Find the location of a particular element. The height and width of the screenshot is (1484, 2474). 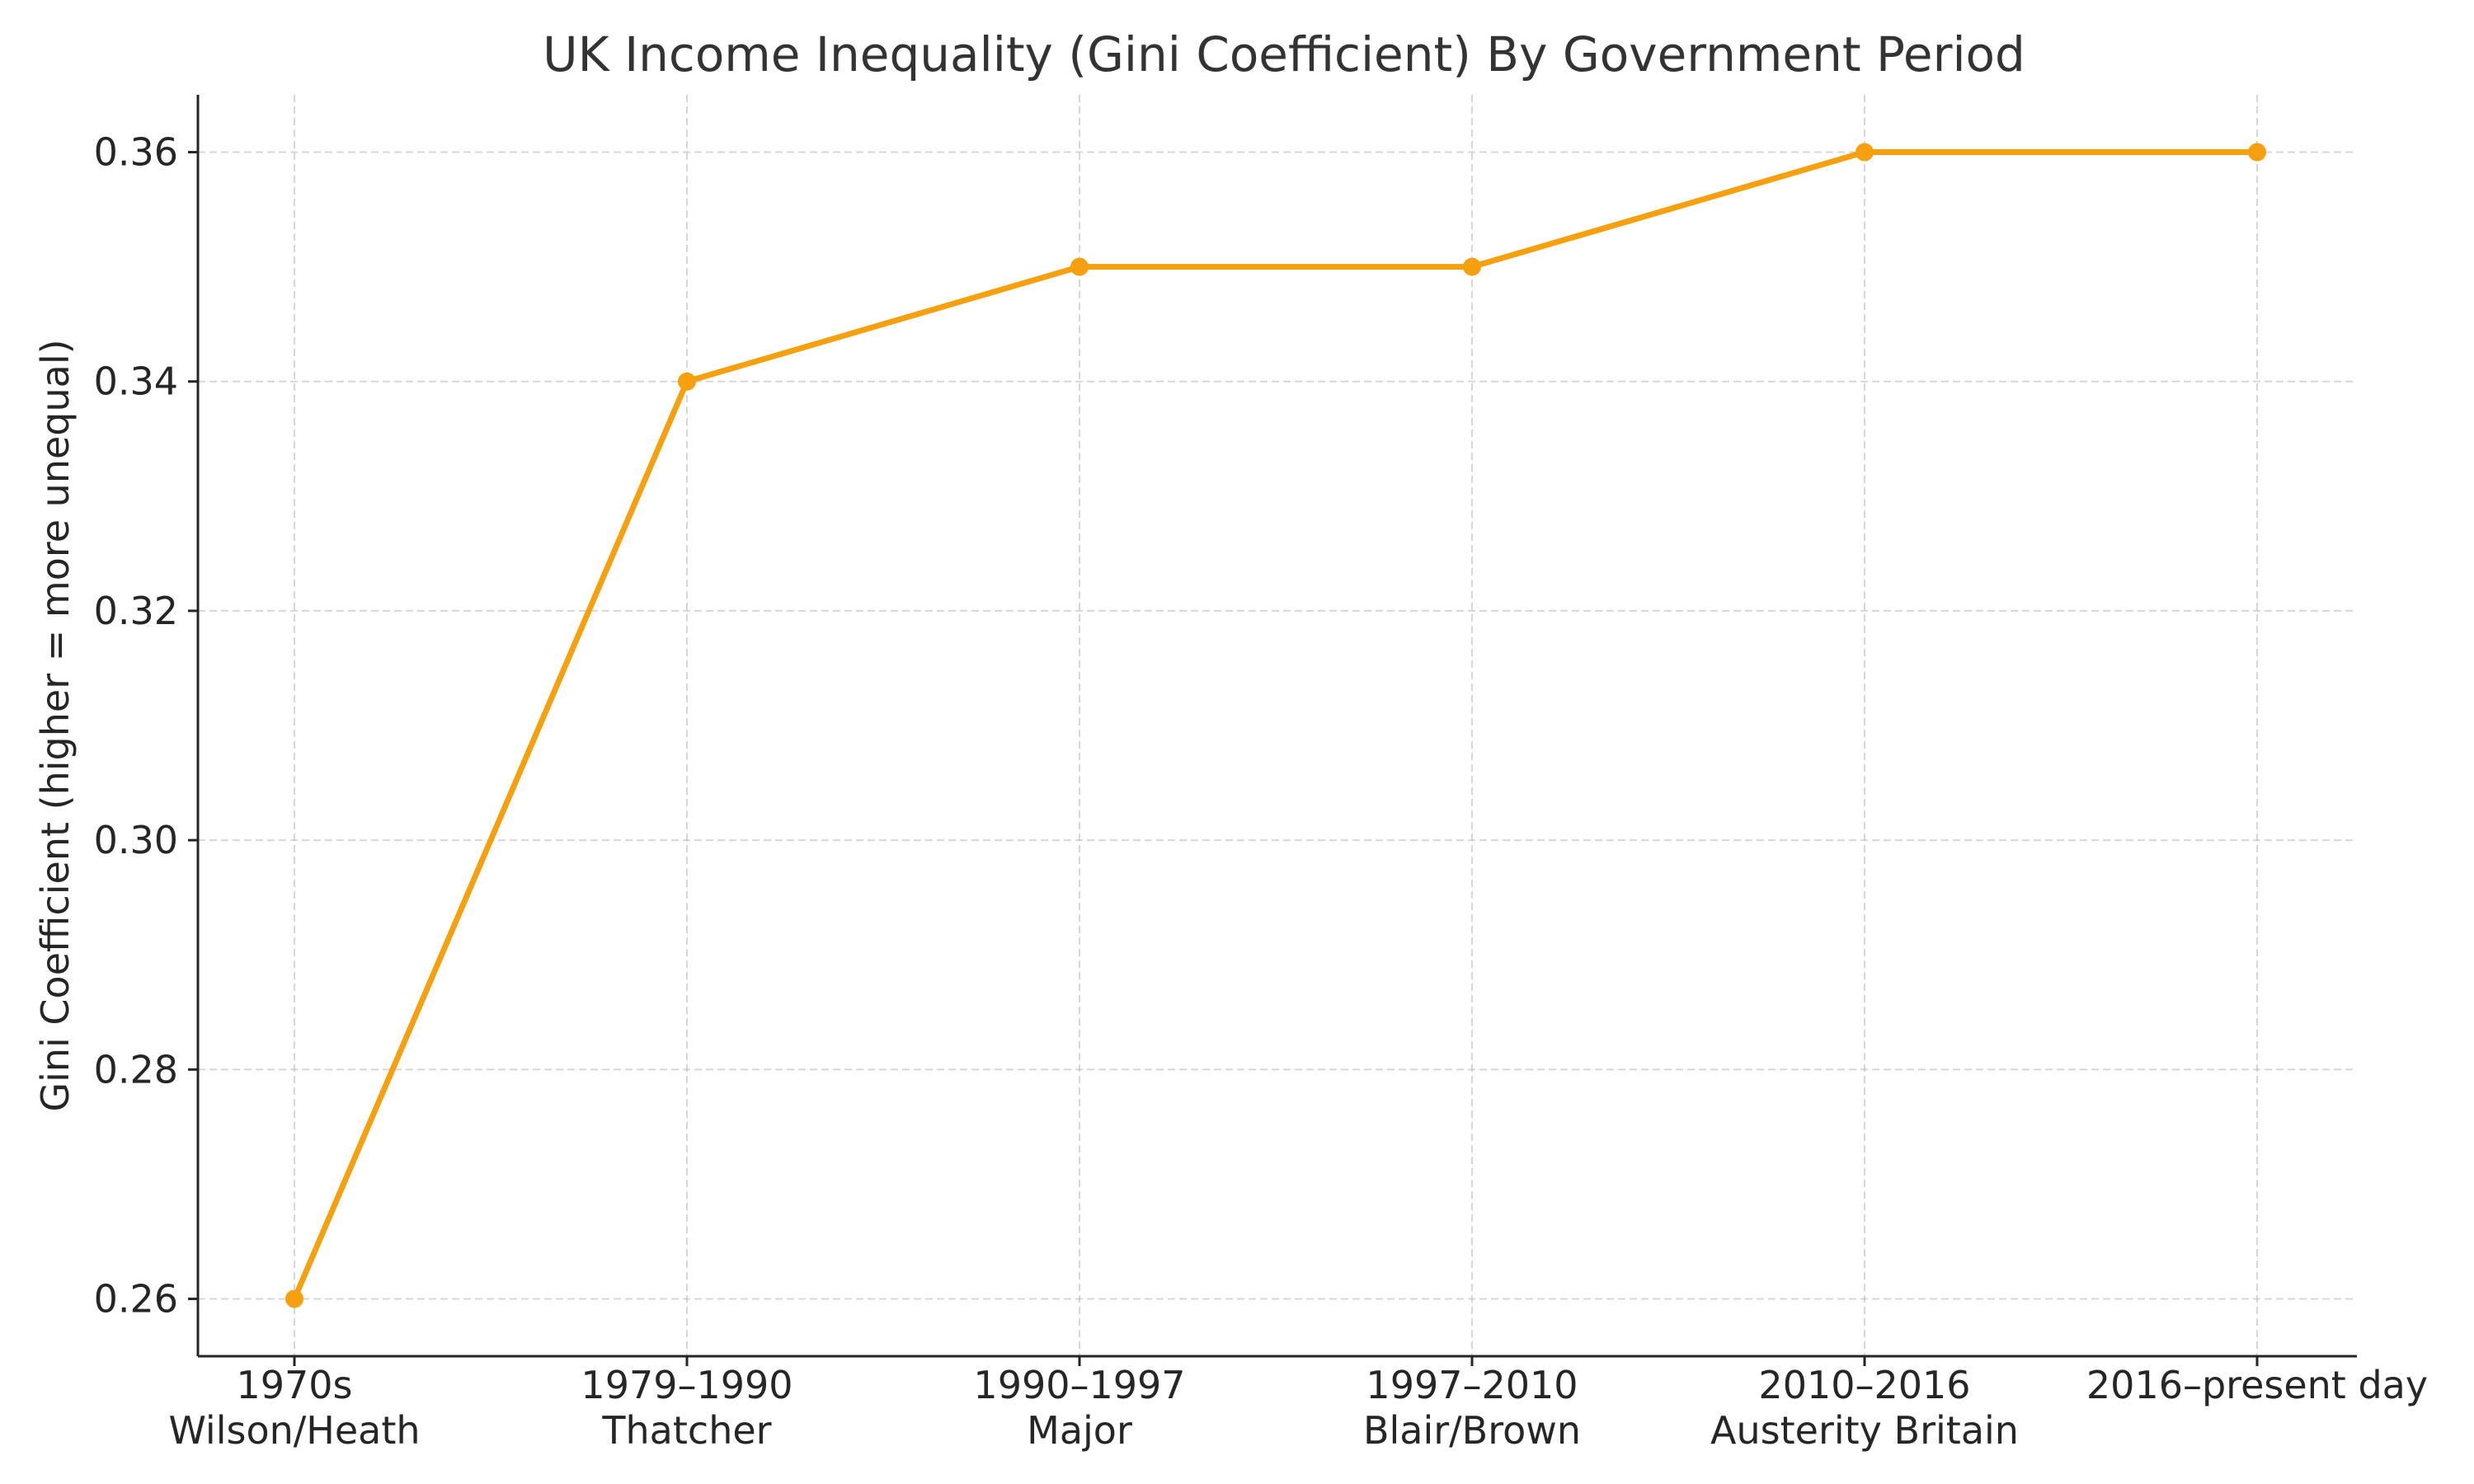

x-tick-label: 2016–present day is located at coordinates (2257, 1385).